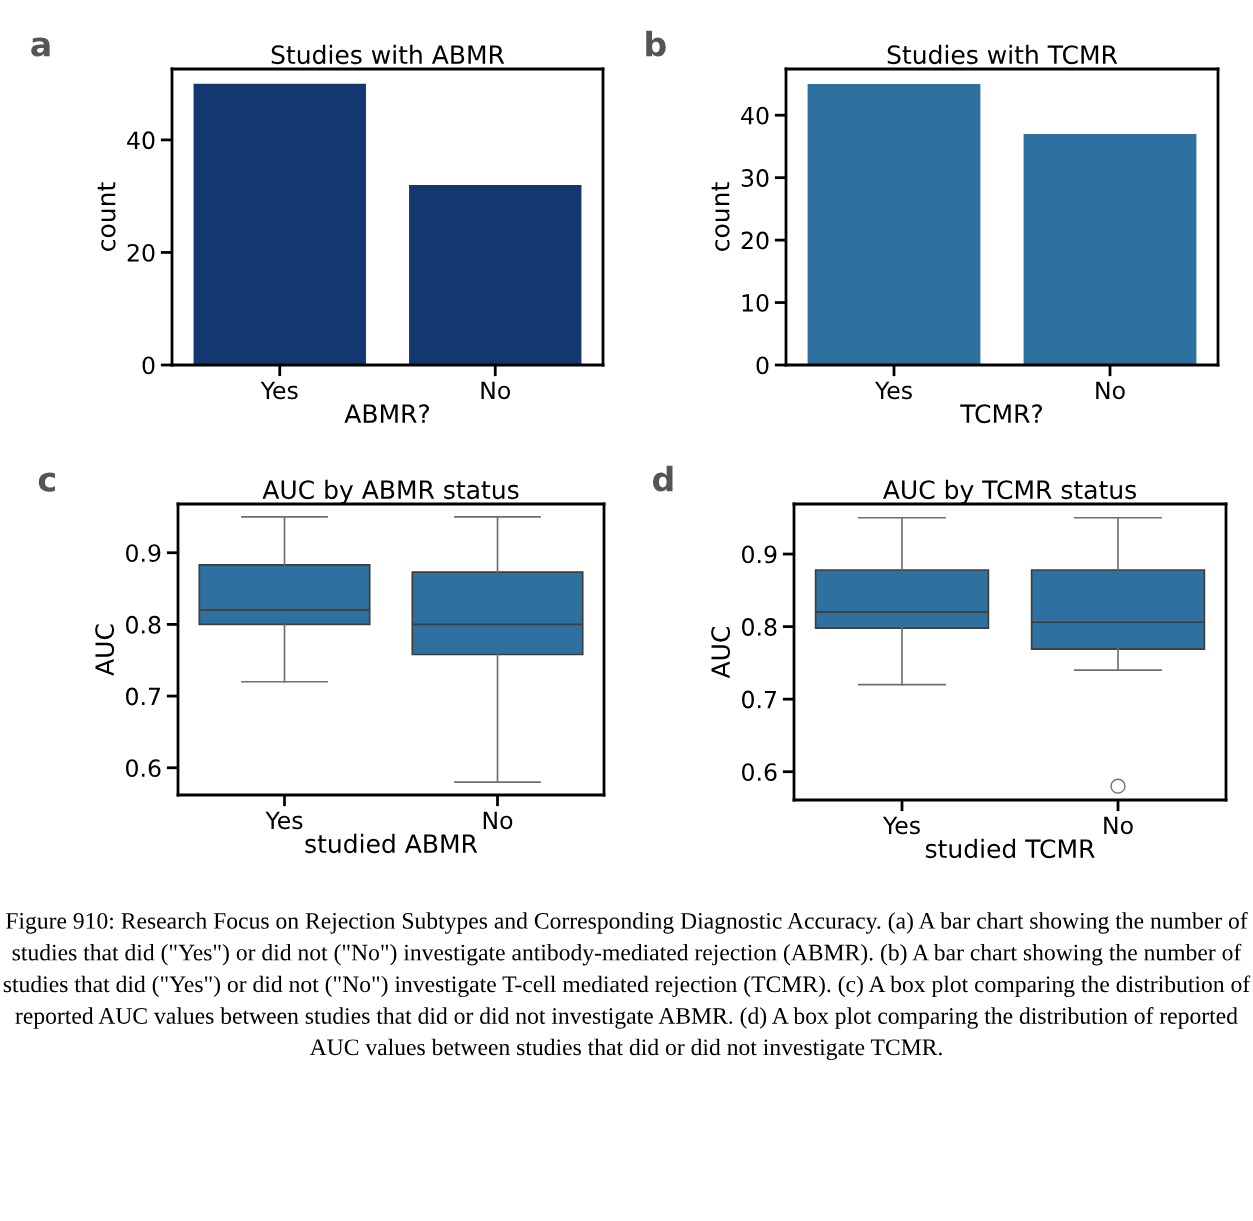 This screenshot has width=1253, height=1221. What do you see at coordinates (40, 47) in the screenshot?
I see `text: a` at bounding box center [40, 47].